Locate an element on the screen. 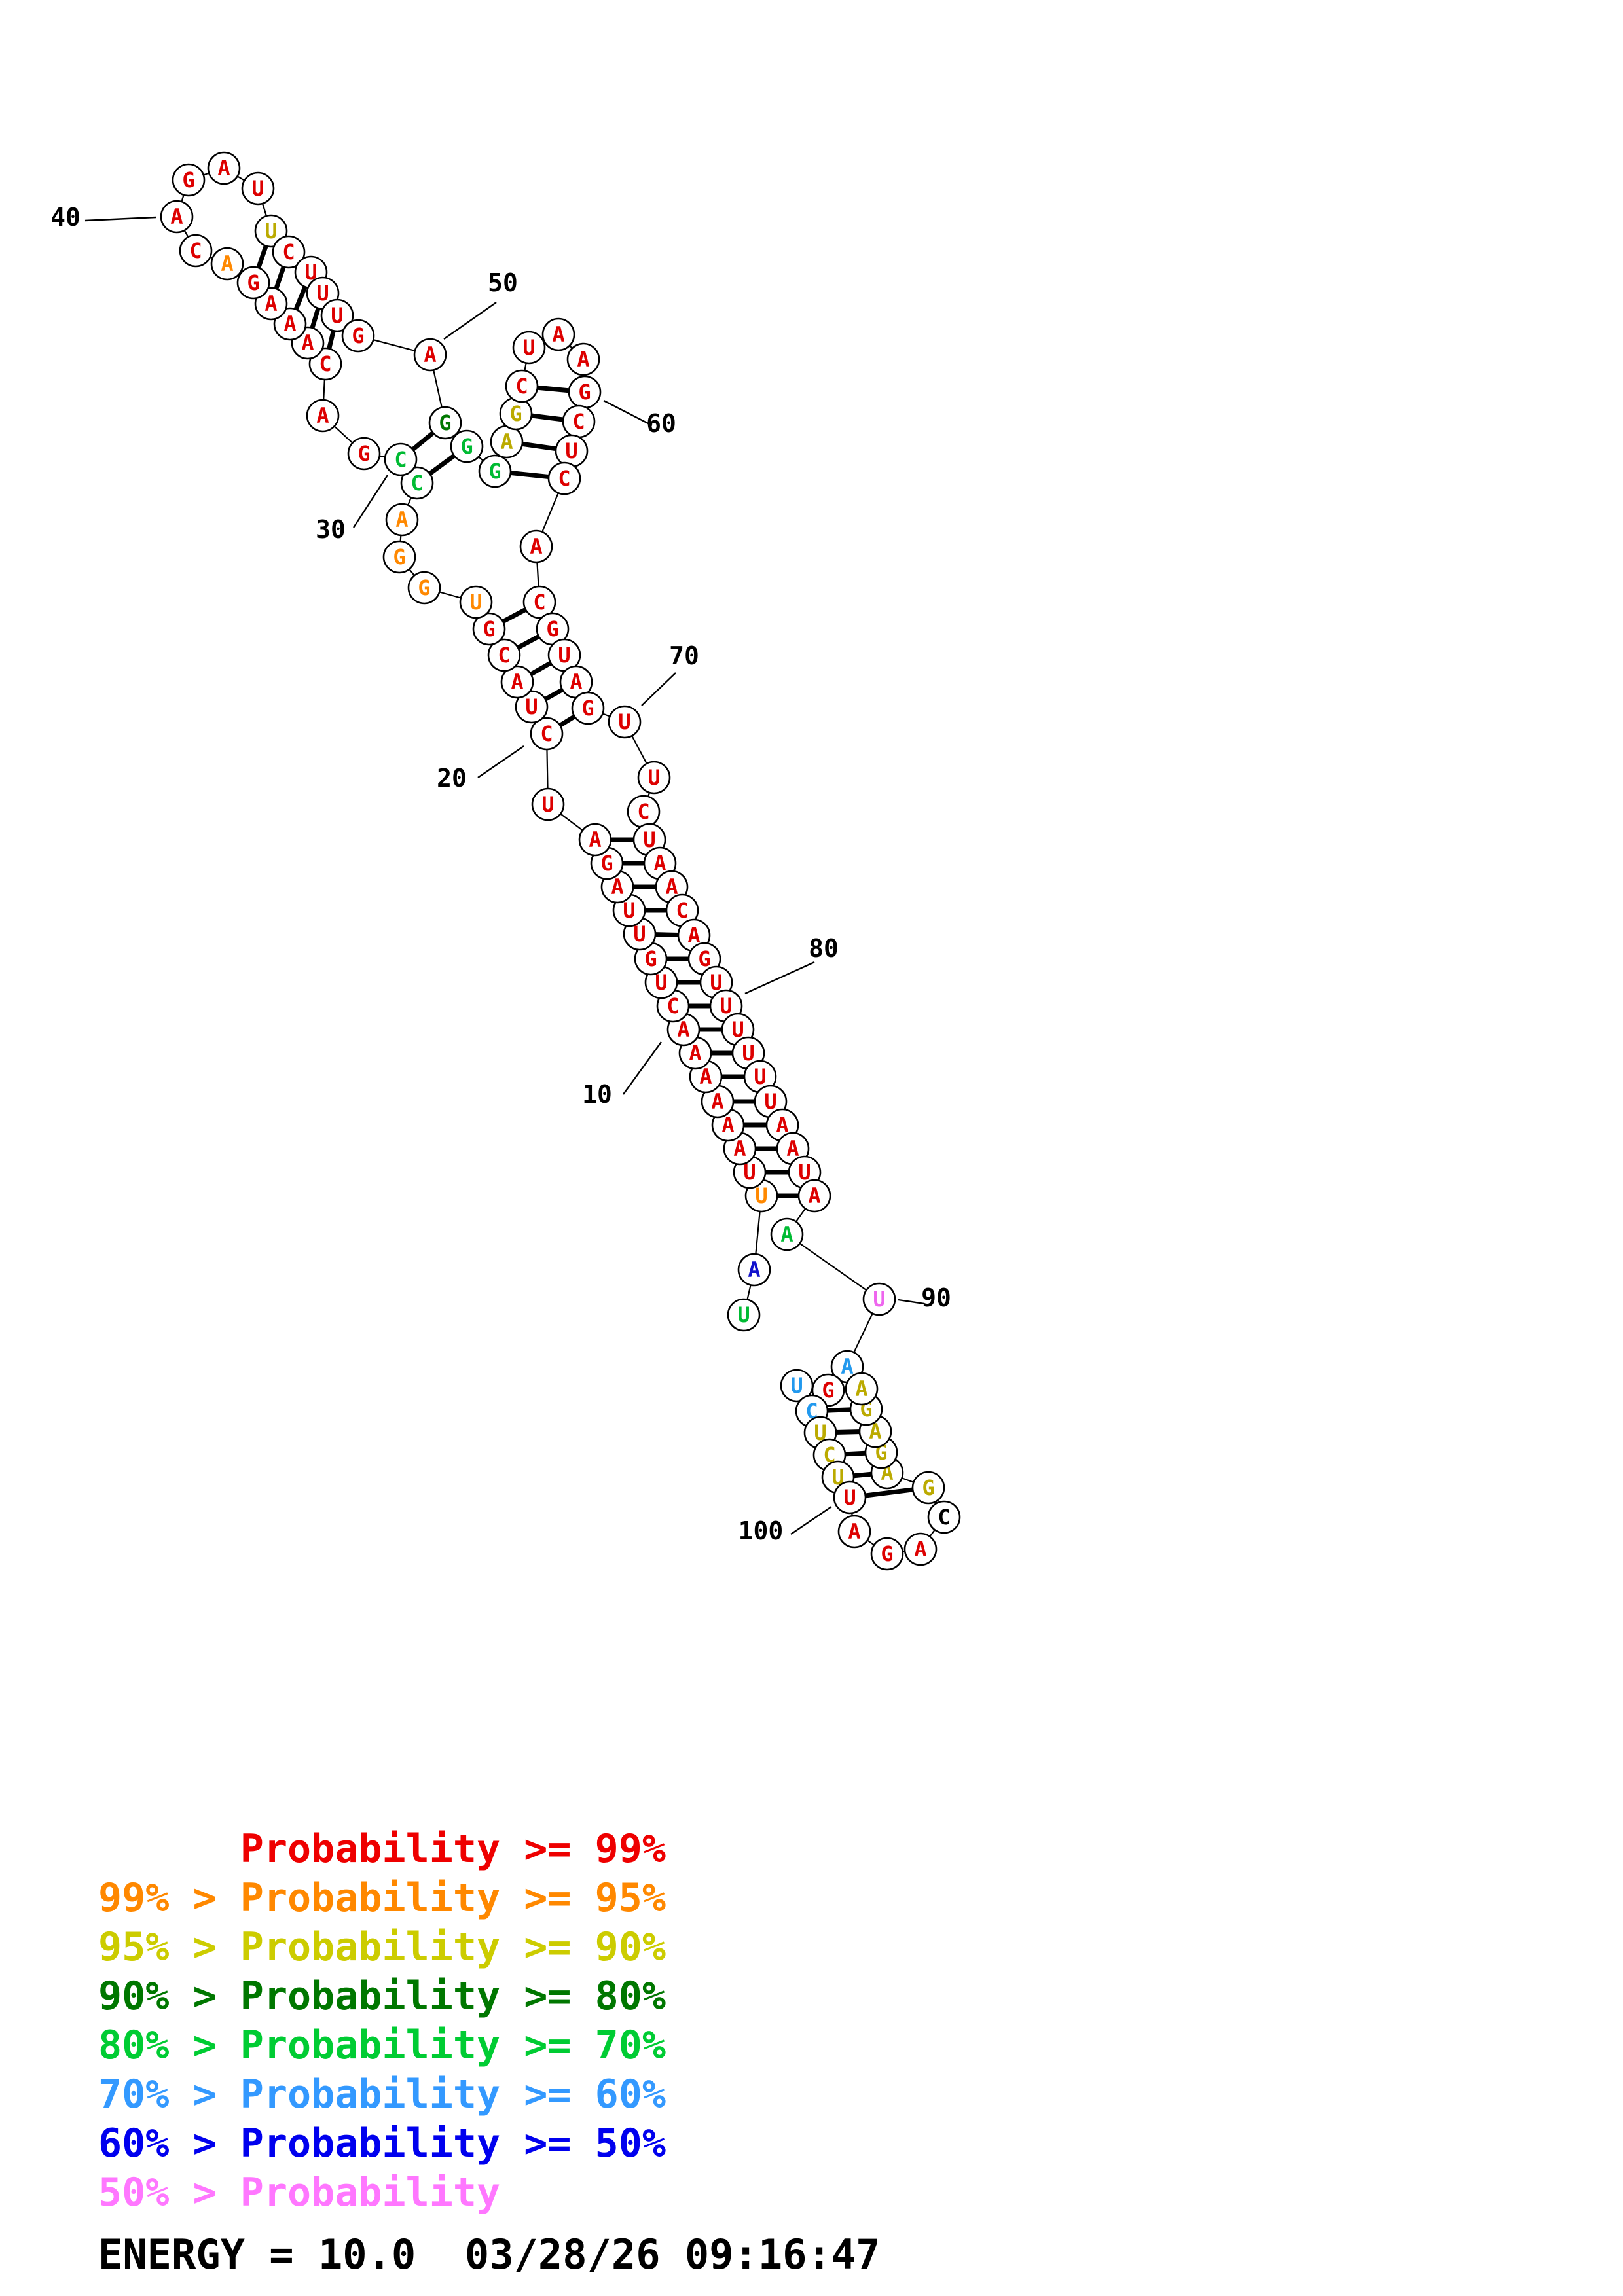 The width and height of the screenshot is (1623, 2296). position-label: 70 is located at coordinates (684, 655).